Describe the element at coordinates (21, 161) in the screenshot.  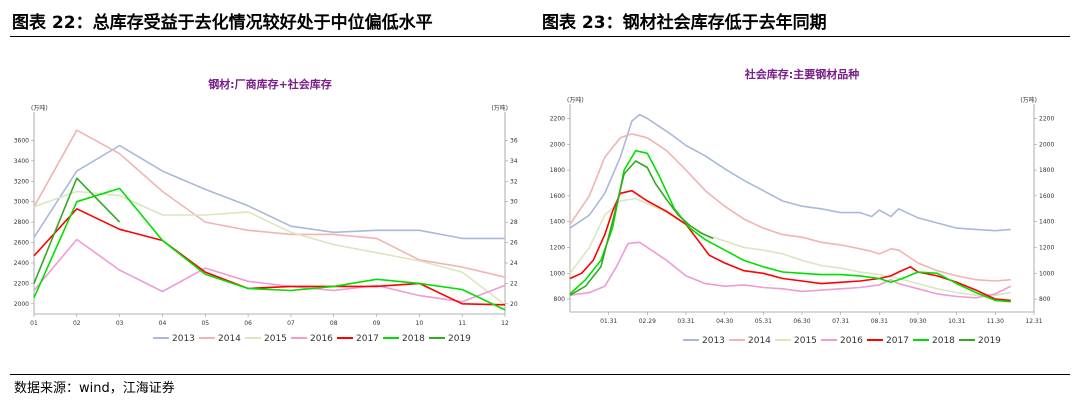
I see `y-tick-label-left: 3400` at that location.